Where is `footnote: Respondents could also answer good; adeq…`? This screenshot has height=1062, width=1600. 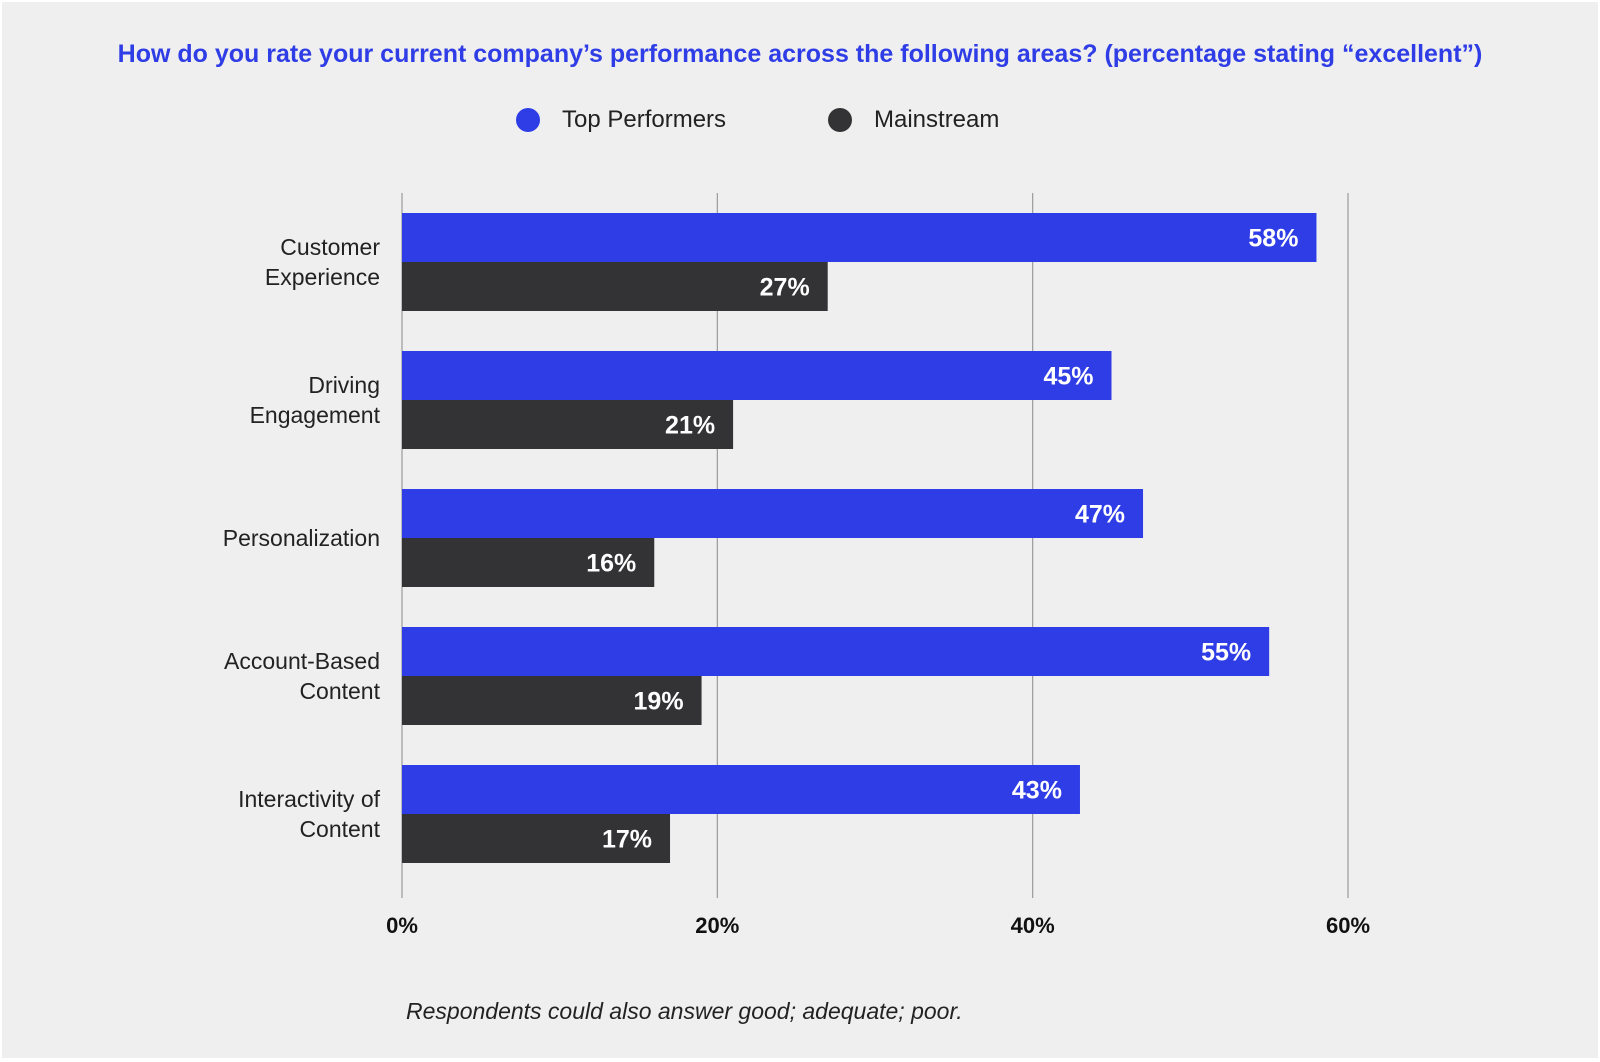 footnote: Respondents could also answer good; adeq… is located at coordinates (684, 1011).